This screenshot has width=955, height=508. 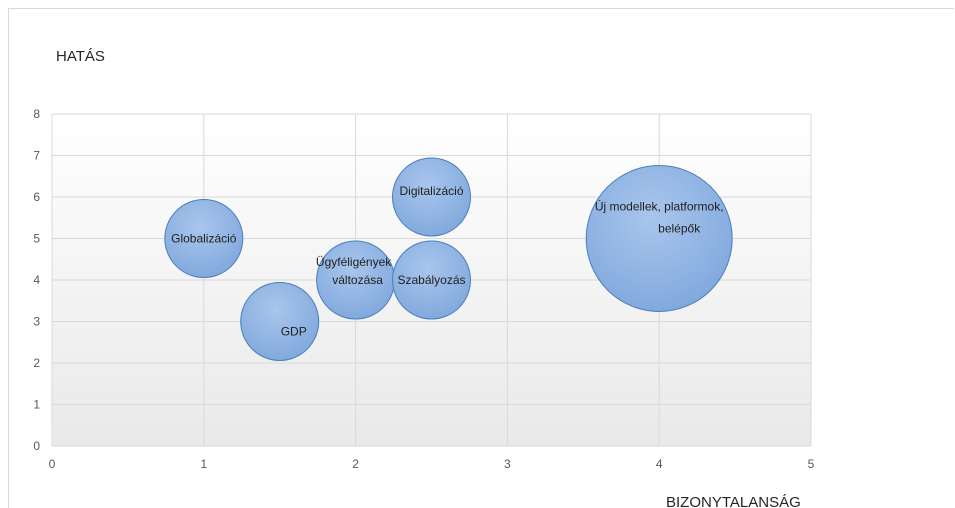 I want to click on x-tick-label: 0, so click(x=52, y=464).